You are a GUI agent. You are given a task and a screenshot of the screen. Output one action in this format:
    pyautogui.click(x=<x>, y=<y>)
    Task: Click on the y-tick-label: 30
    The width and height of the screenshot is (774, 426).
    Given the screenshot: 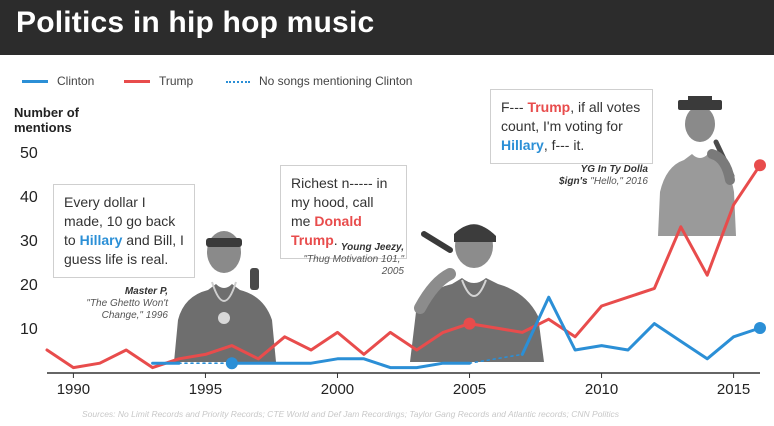 What is the action you would take?
    pyautogui.click(x=29, y=241)
    